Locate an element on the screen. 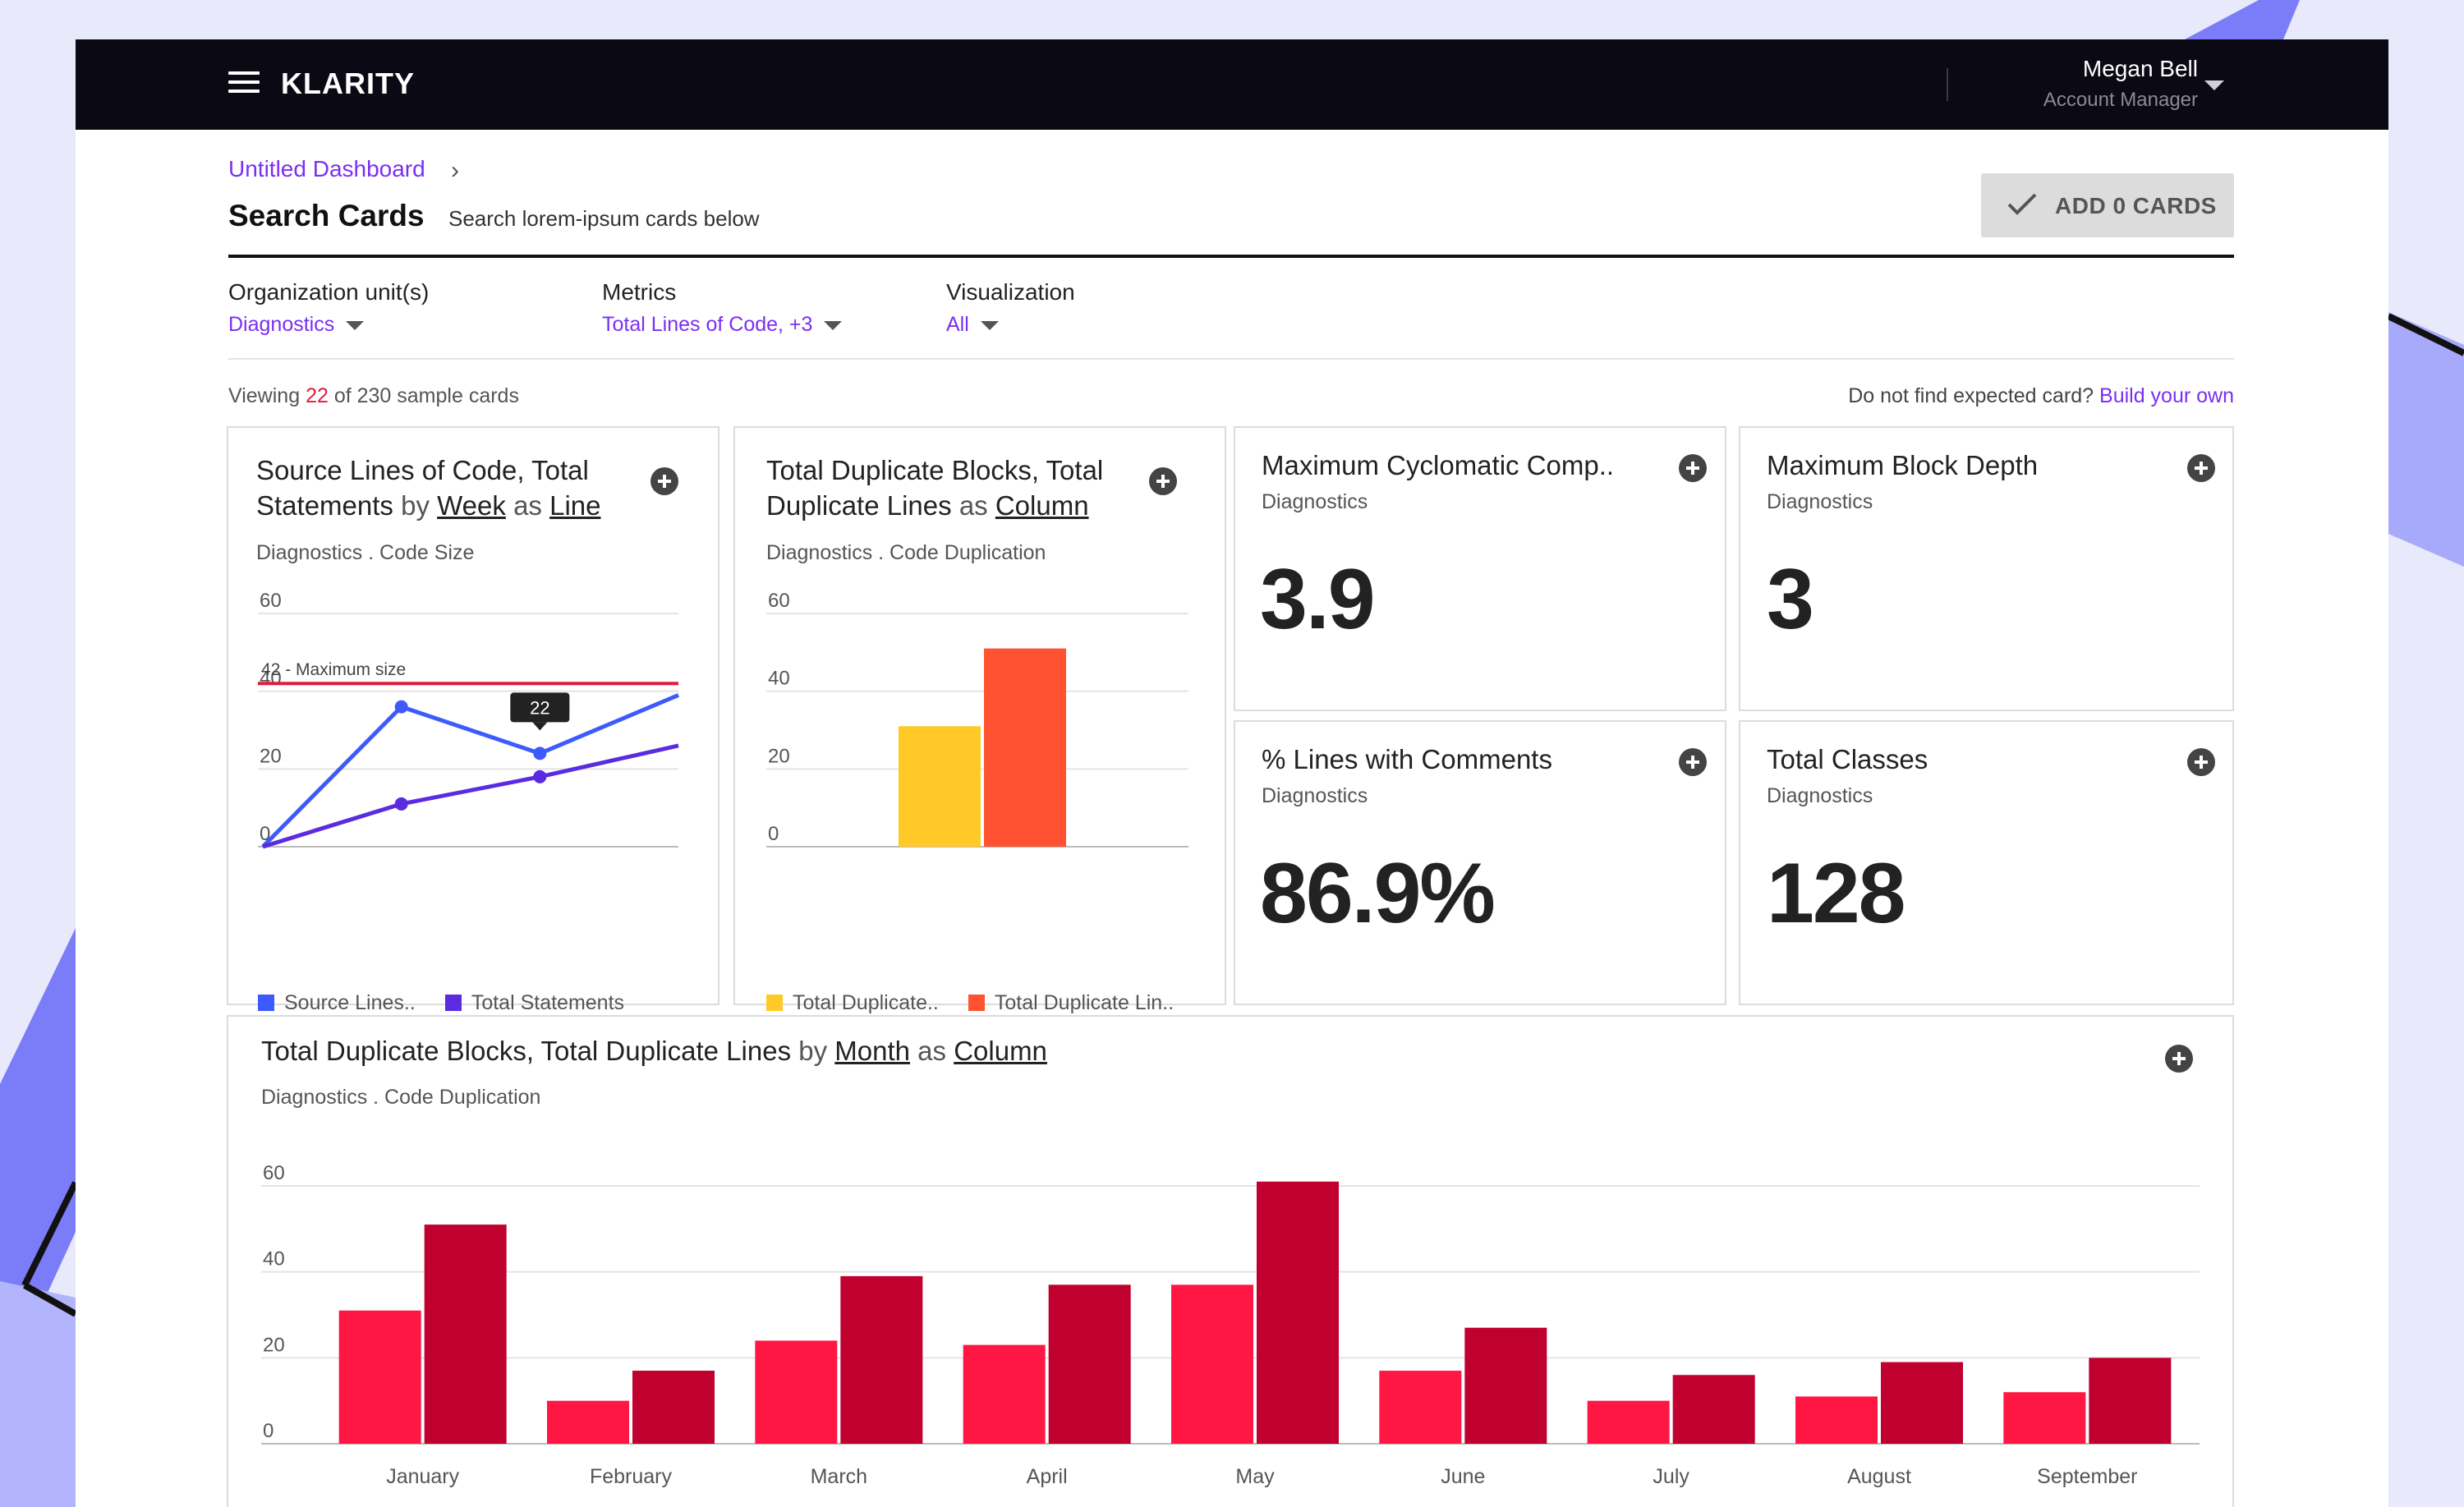  breadcrumb-chevron-right-icon: › is located at coordinates (455, 170).